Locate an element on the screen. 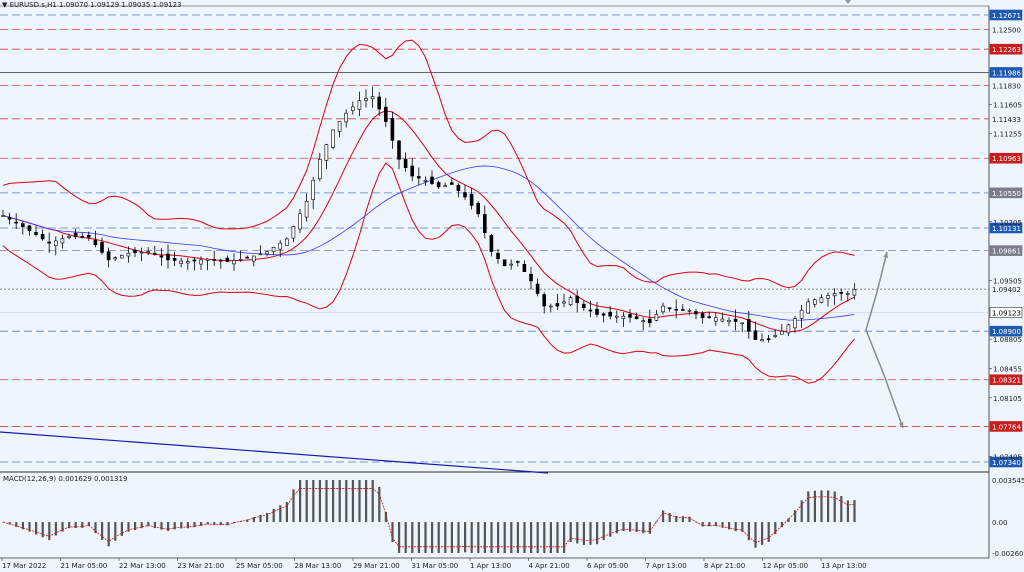  trendline is located at coordinates (274, 452).